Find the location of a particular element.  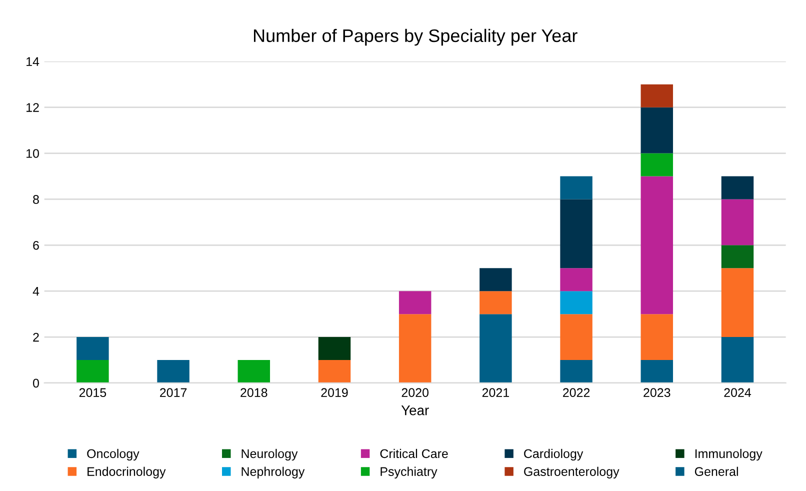

legend-label: Oncology is located at coordinates (113, 454).